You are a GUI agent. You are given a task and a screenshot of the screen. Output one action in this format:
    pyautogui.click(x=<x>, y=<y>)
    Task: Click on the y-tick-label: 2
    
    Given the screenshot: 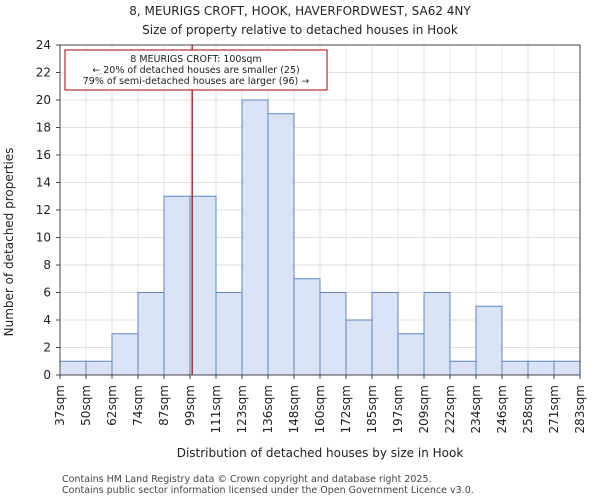 What is the action you would take?
    pyautogui.click(x=47, y=348)
    